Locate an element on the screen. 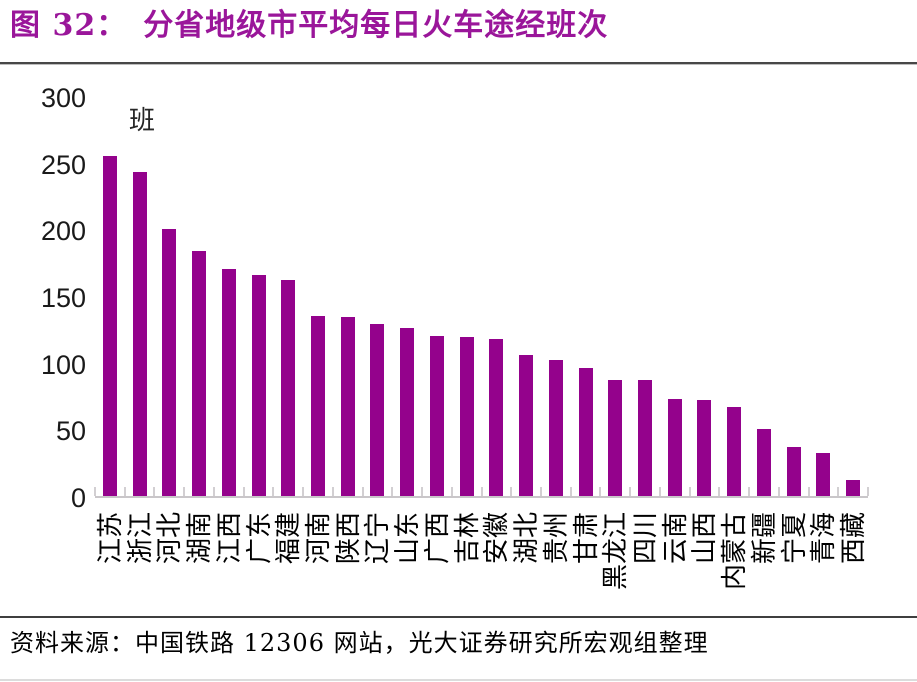 The image size is (917, 682). page-title: 图 32： 分省地级市平均每日火车途经班次 is located at coordinates (309, 26).